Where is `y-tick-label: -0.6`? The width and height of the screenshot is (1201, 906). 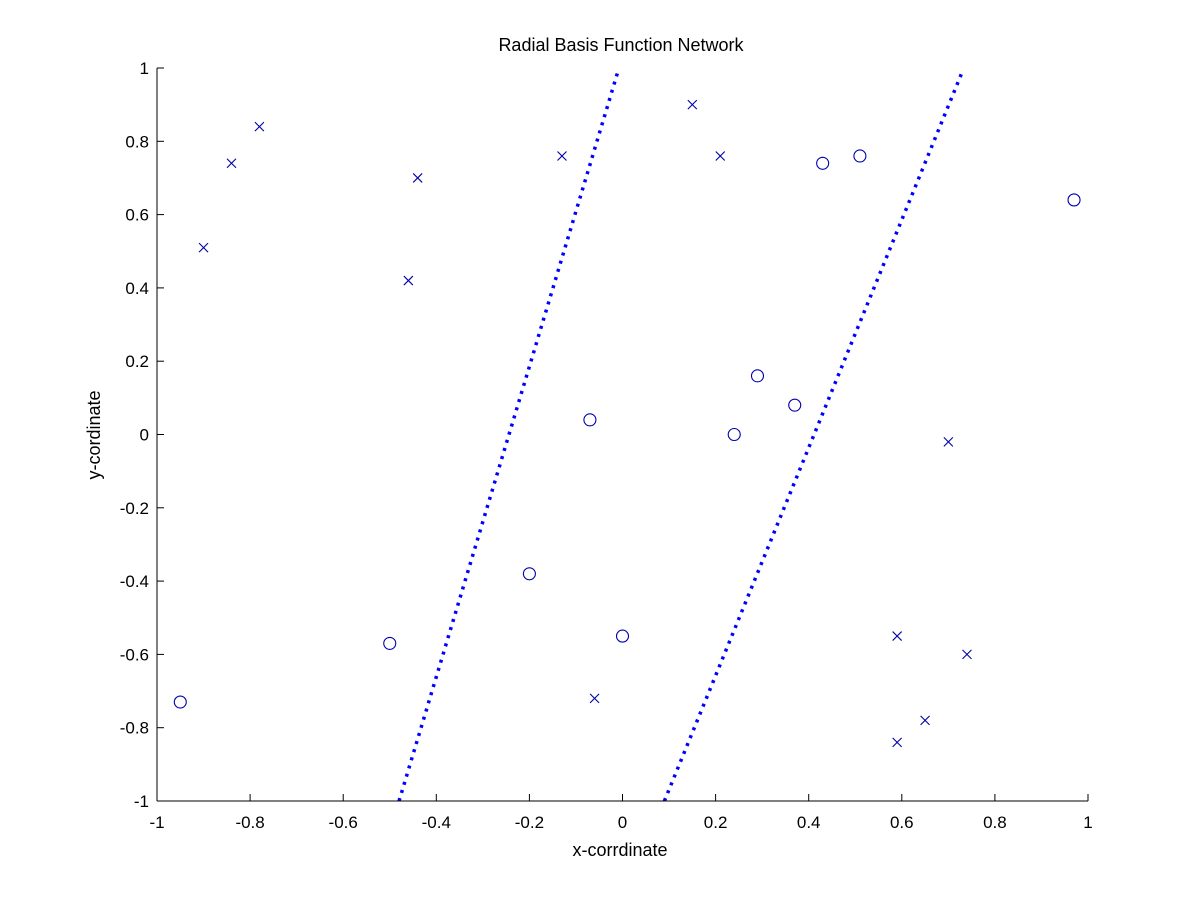
y-tick-label: -0.6 is located at coordinates (134, 654).